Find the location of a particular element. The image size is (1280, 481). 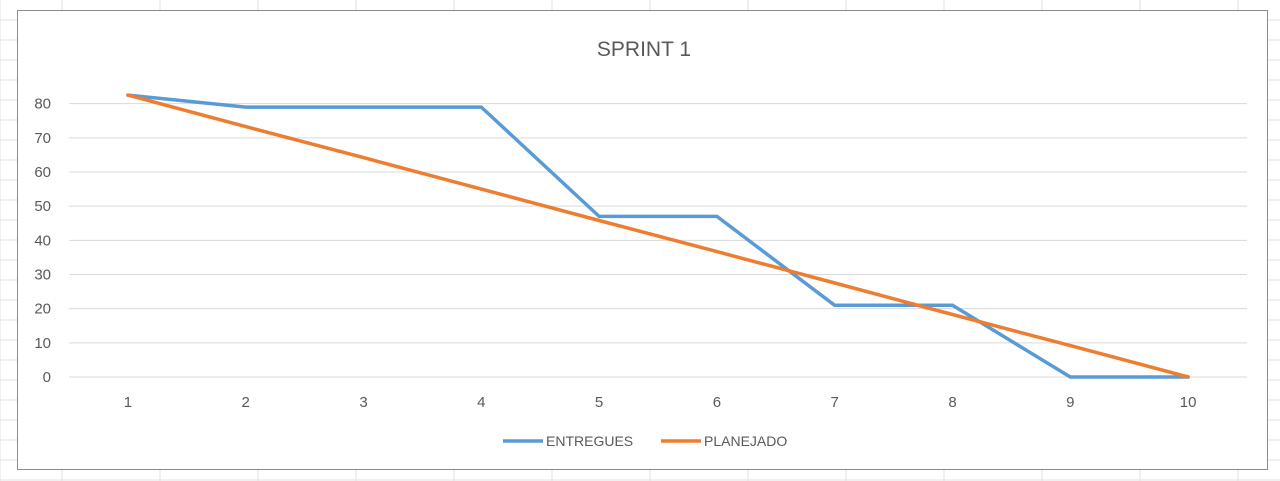

x-tick-label: 9 is located at coordinates (1070, 402).